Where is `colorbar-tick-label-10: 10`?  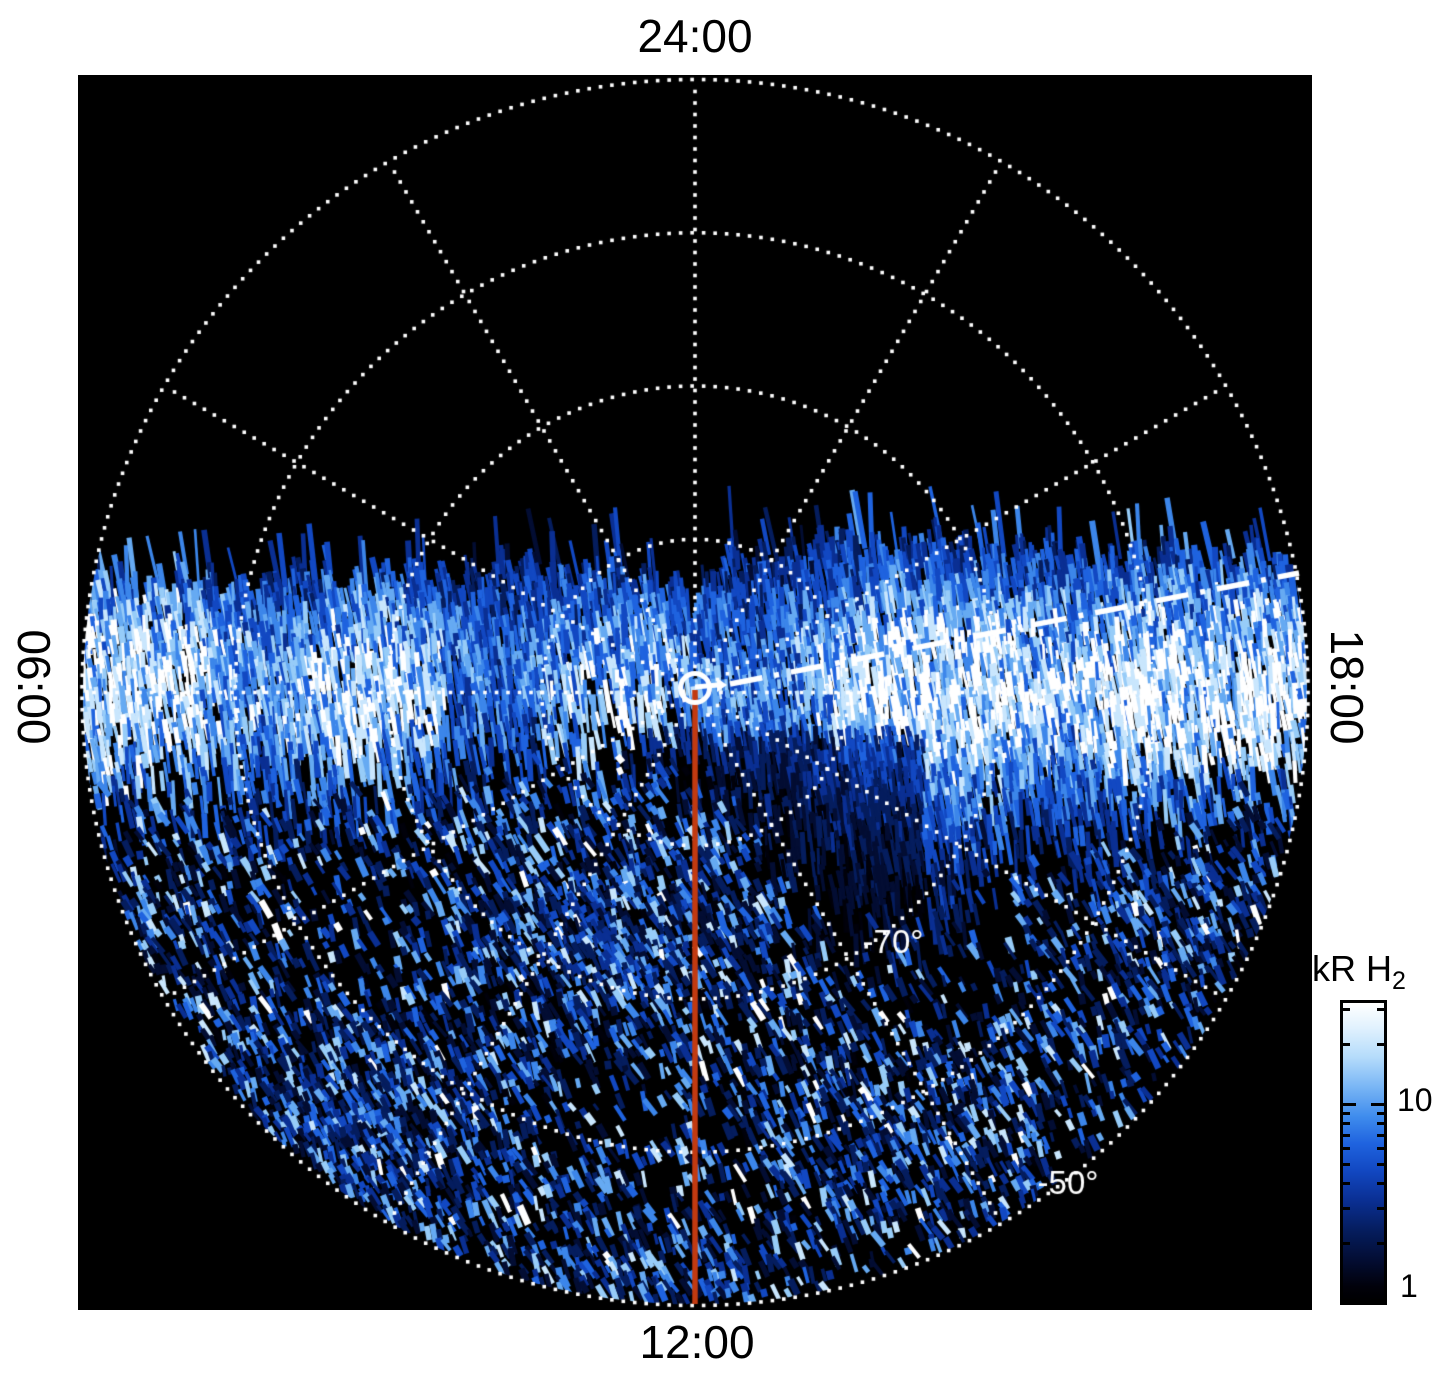
colorbar-tick-label-10: 10 is located at coordinates (1415, 1100).